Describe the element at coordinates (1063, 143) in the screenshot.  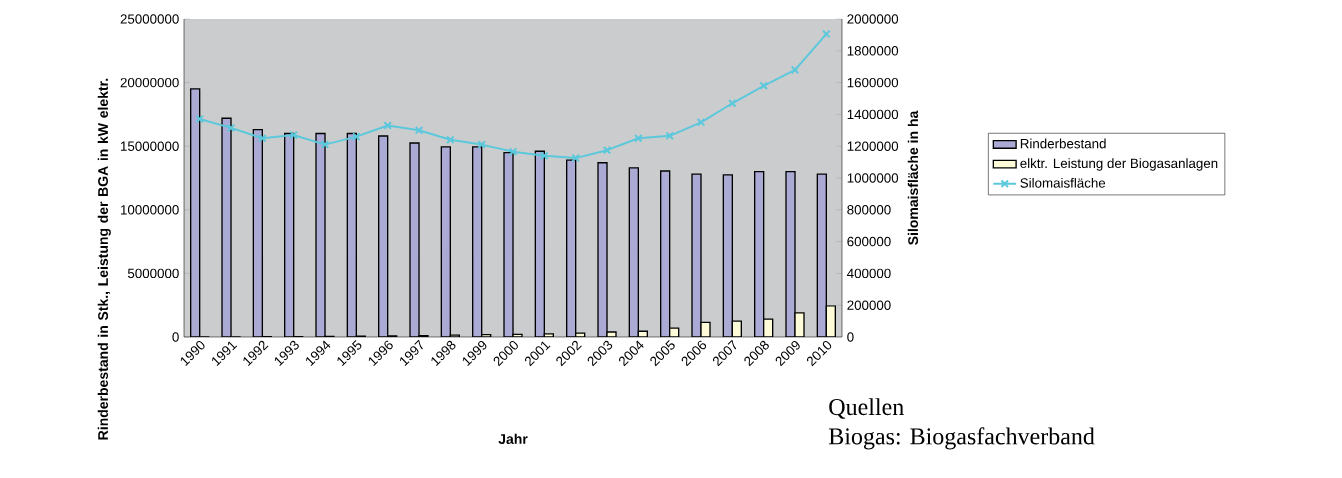
I see `legend-label: Rinderbestand` at that location.